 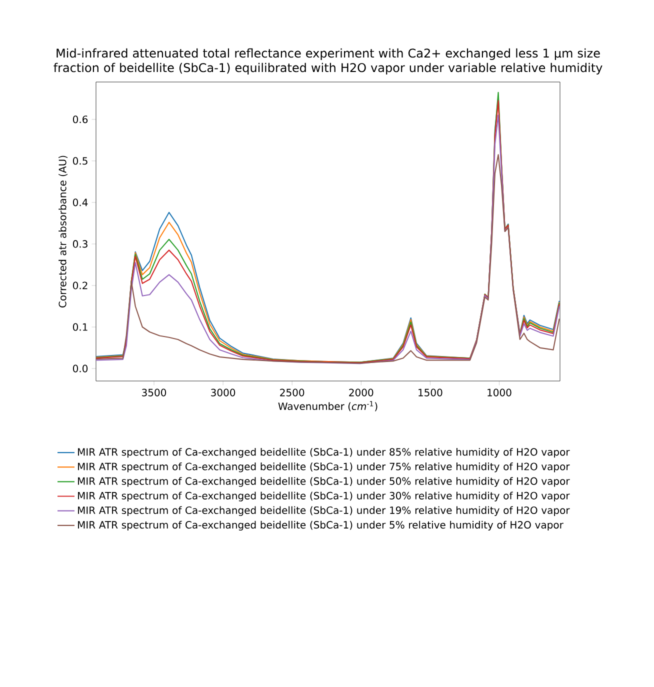 I want to click on y-tick-label: 0.2, so click(x=80, y=286).